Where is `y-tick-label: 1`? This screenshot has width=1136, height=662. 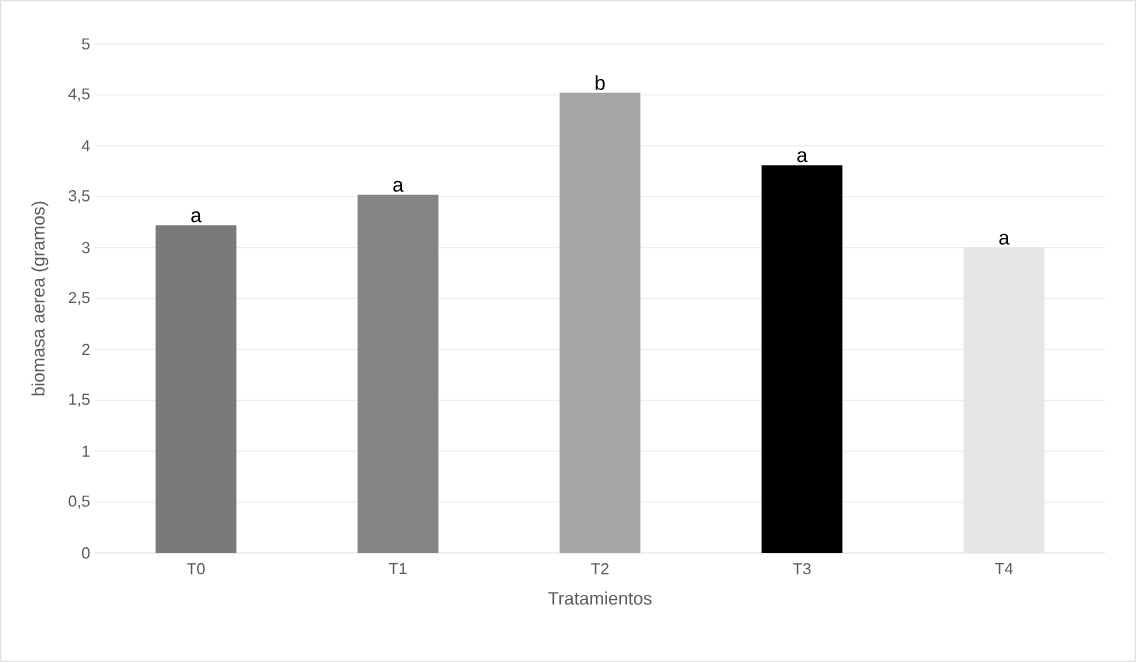 y-tick-label: 1 is located at coordinates (86, 451).